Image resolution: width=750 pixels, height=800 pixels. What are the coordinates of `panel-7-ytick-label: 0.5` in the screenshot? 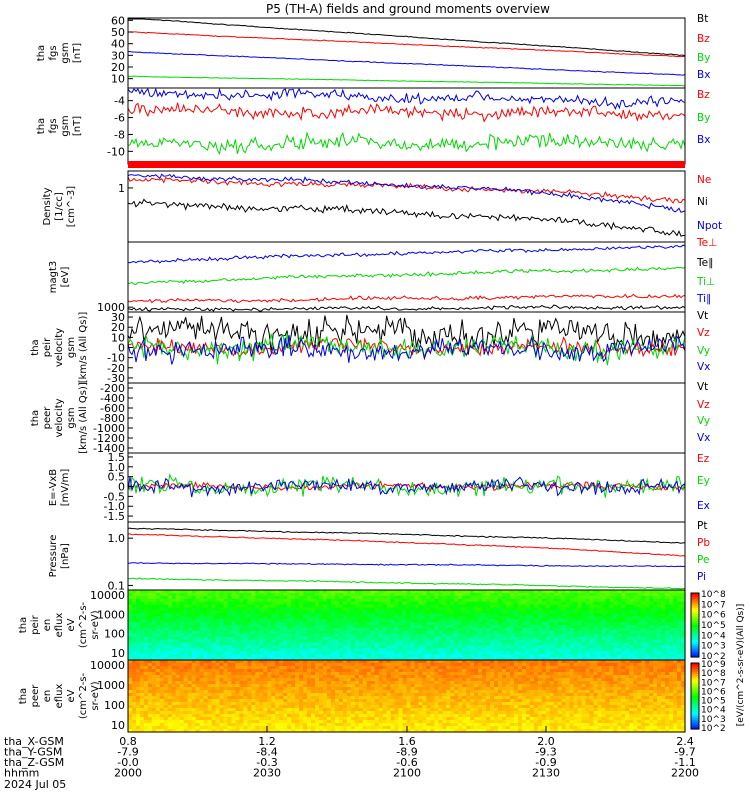 It's located at (117, 477).